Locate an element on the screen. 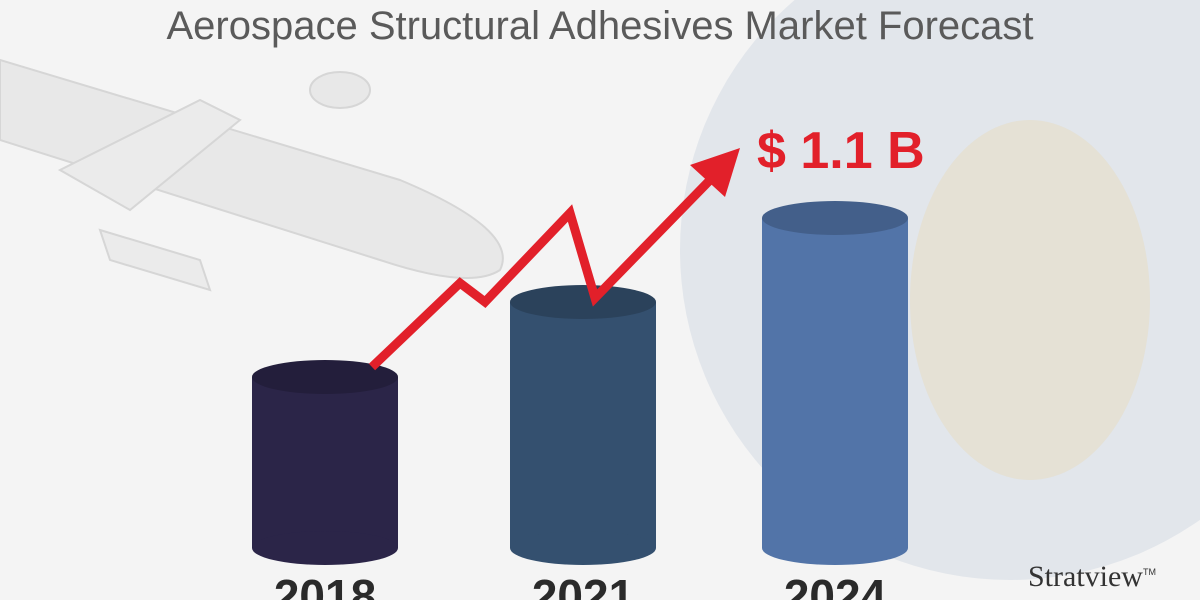 The height and width of the screenshot is (600, 1200). x-tick-label: 2018 is located at coordinates (325, 585).